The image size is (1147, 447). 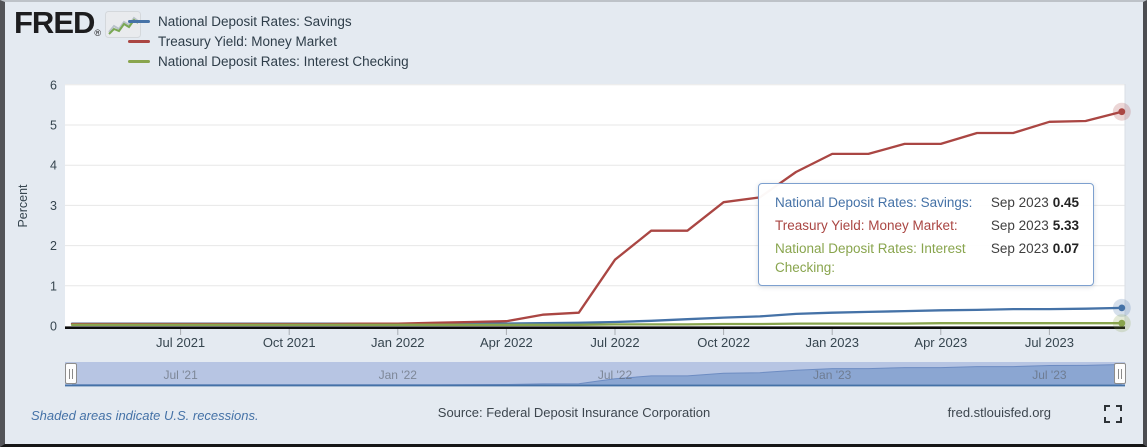 I want to click on legend-item-money-market: Treasury Yield: Money Market, so click(x=268, y=41).